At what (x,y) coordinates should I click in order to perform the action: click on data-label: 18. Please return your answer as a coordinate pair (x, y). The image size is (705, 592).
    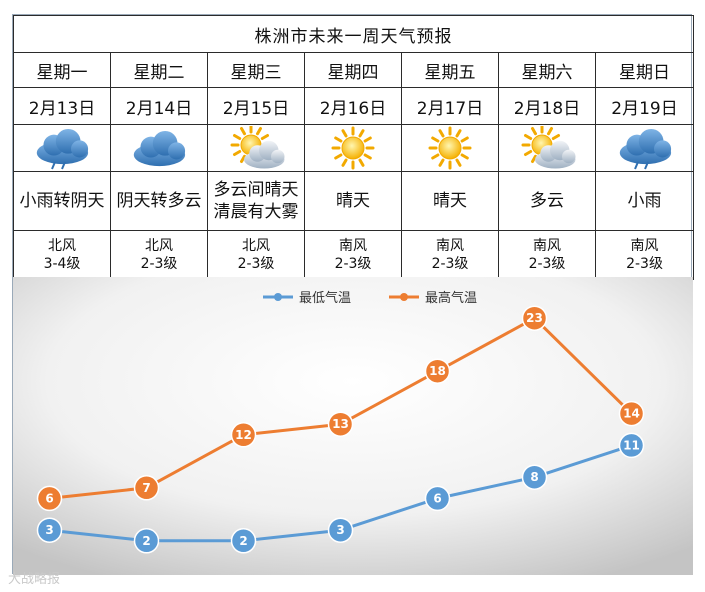
    Looking at the image, I should click on (437, 371).